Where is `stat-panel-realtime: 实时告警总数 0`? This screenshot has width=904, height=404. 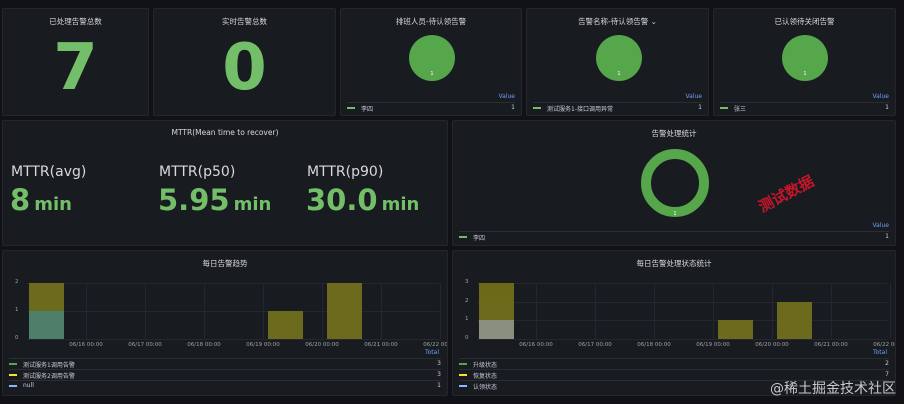
stat-panel-realtime: 实时告警总数 0 is located at coordinates (244, 62).